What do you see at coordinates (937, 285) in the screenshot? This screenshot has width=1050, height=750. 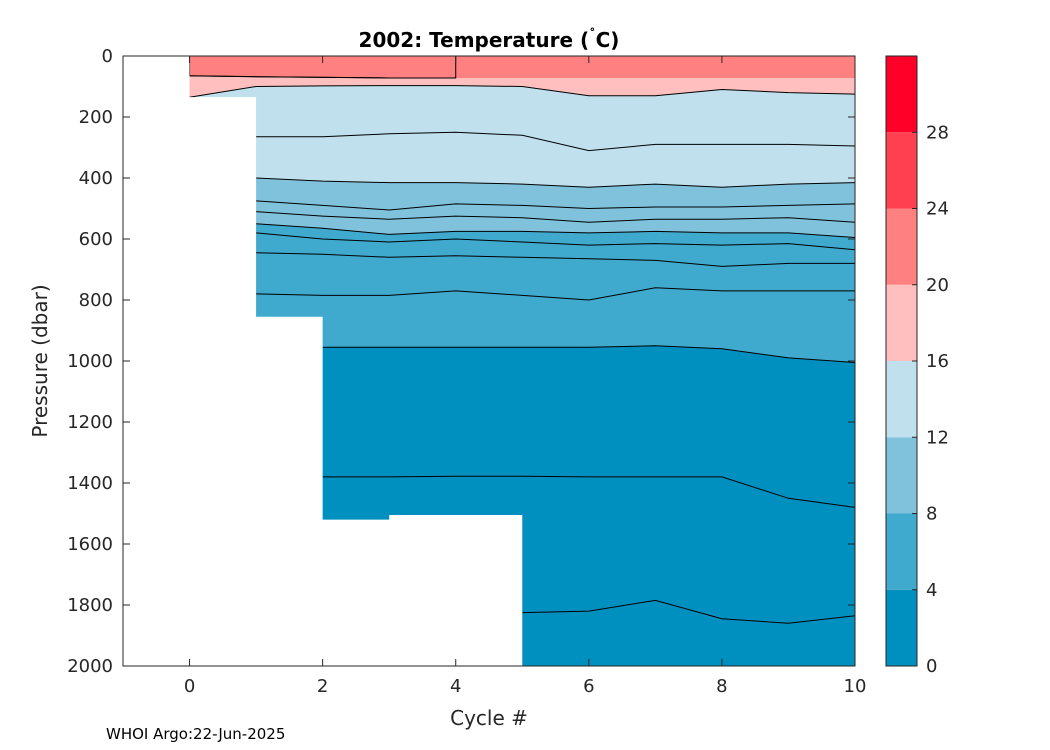 I see `colorbar-tick-label: 20` at bounding box center [937, 285].